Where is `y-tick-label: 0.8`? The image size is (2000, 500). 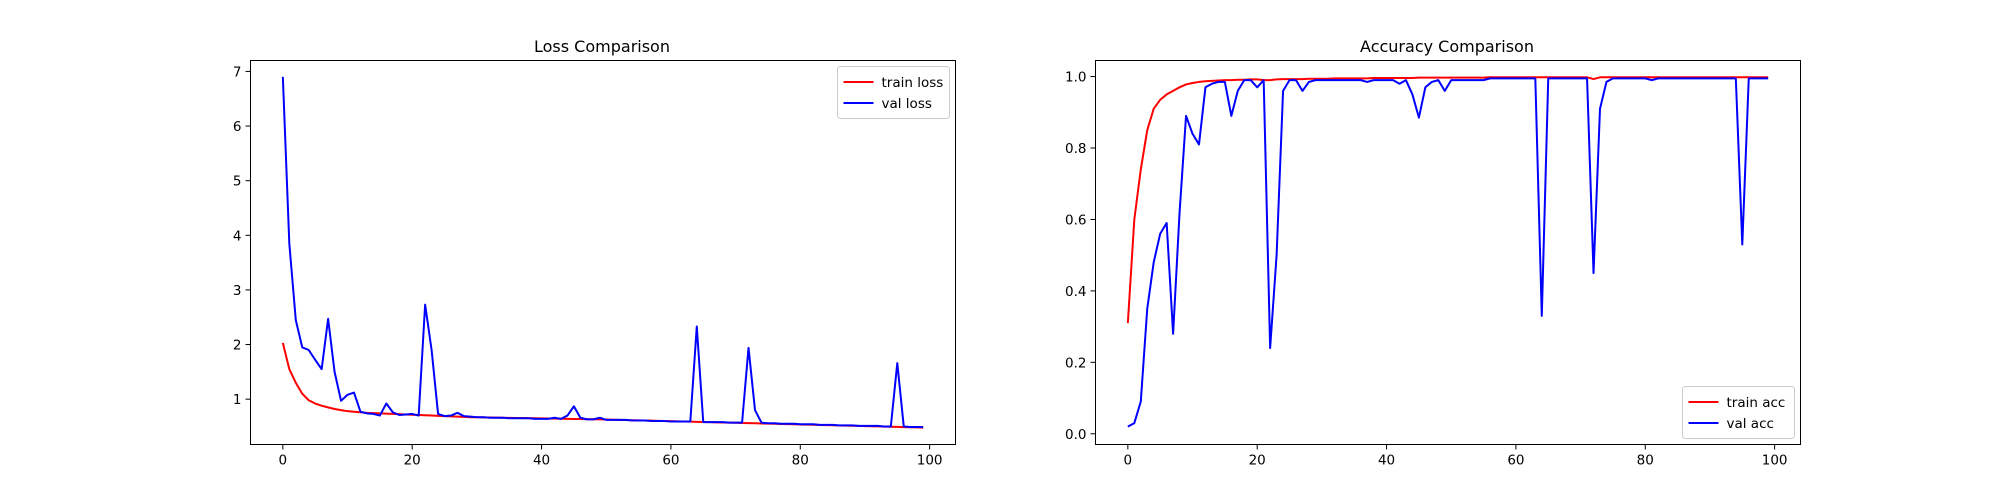 y-tick-label: 0.8 is located at coordinates (1075, 149).